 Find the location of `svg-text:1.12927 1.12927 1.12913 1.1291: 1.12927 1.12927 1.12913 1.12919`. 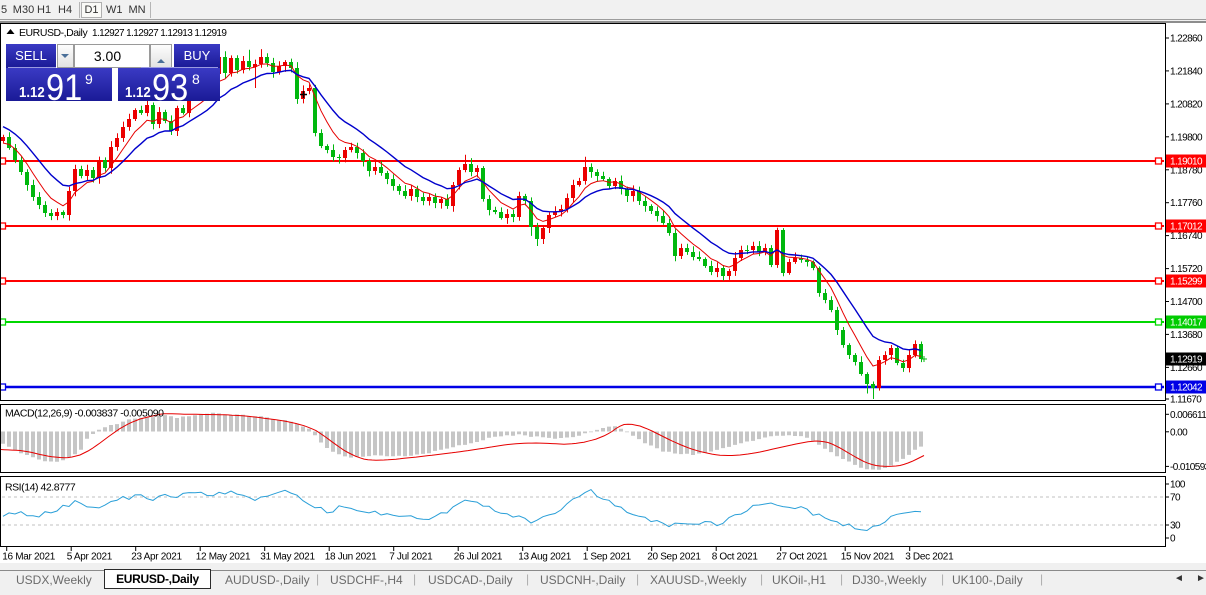

svg-text:1.12927 1.12927 1.12913 1.1291: 1.12927 1.12927 1.12913 1.12919 is located at coordinates (159, 33).